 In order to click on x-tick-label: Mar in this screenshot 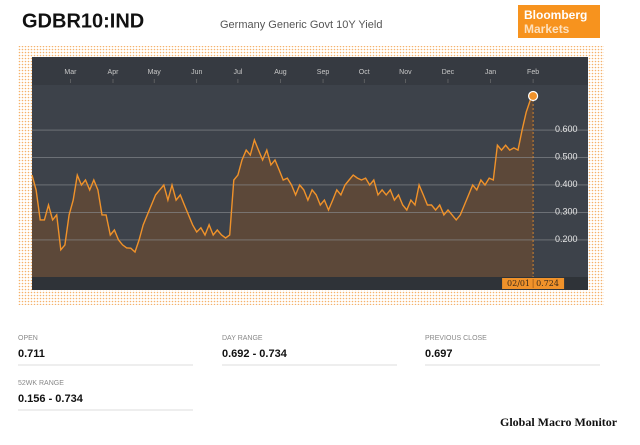, I will do `click(70, 72)`.